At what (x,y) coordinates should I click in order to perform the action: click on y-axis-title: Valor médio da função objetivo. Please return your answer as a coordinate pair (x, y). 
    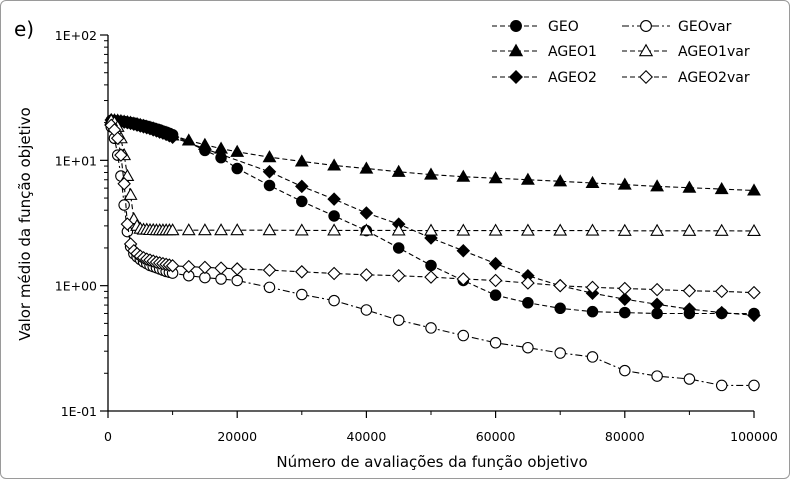
    Looking at the image, I should click on (25, 223).